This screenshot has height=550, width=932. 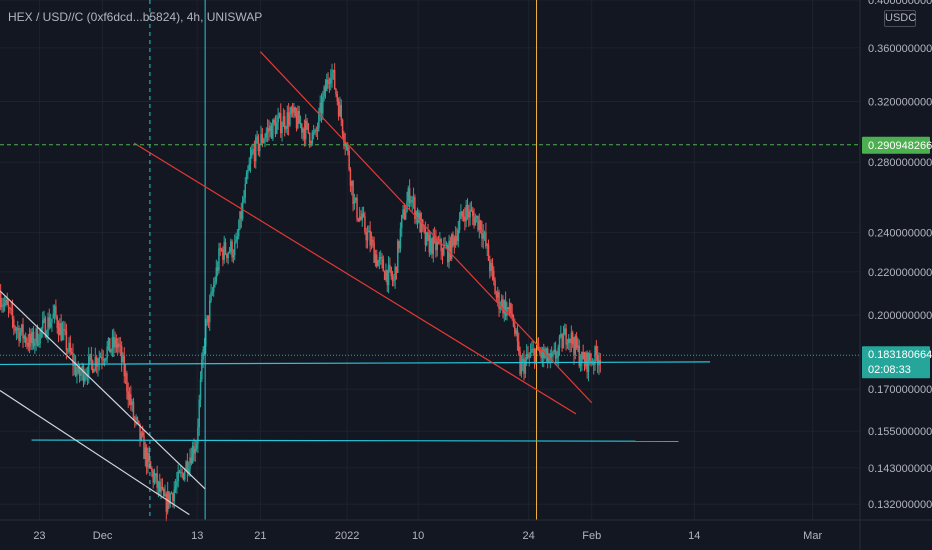 What do you see at coordinates (427, 536) in the screenshot?
I see `time-axis: 23 Dec 13 21 2022 10 24 Feb 14 Mar` at bounding box center [427, 536].